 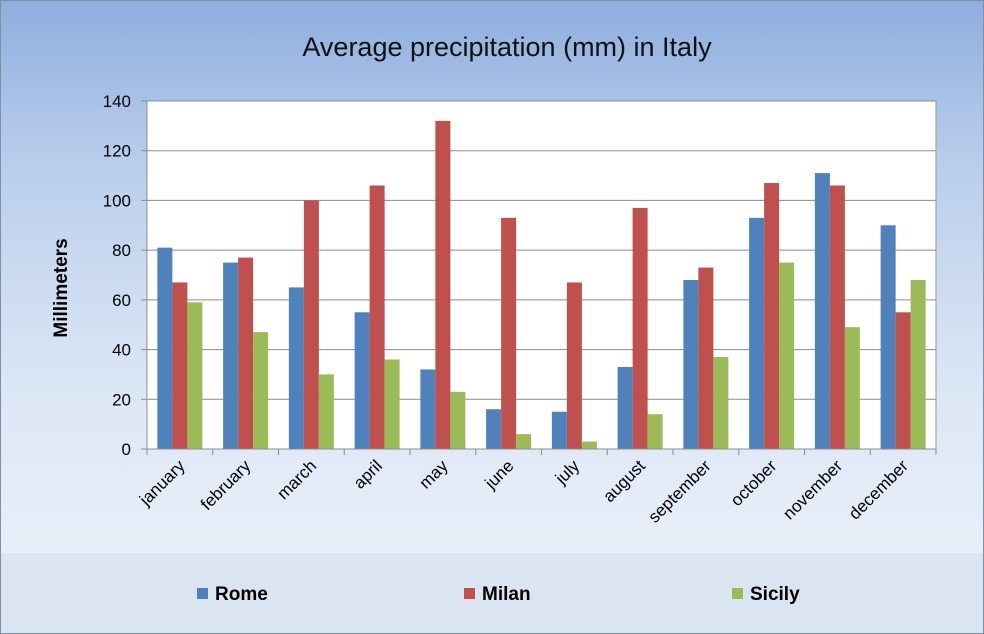 I want to click on bar-sicily-october, so click(x=787, y=355).